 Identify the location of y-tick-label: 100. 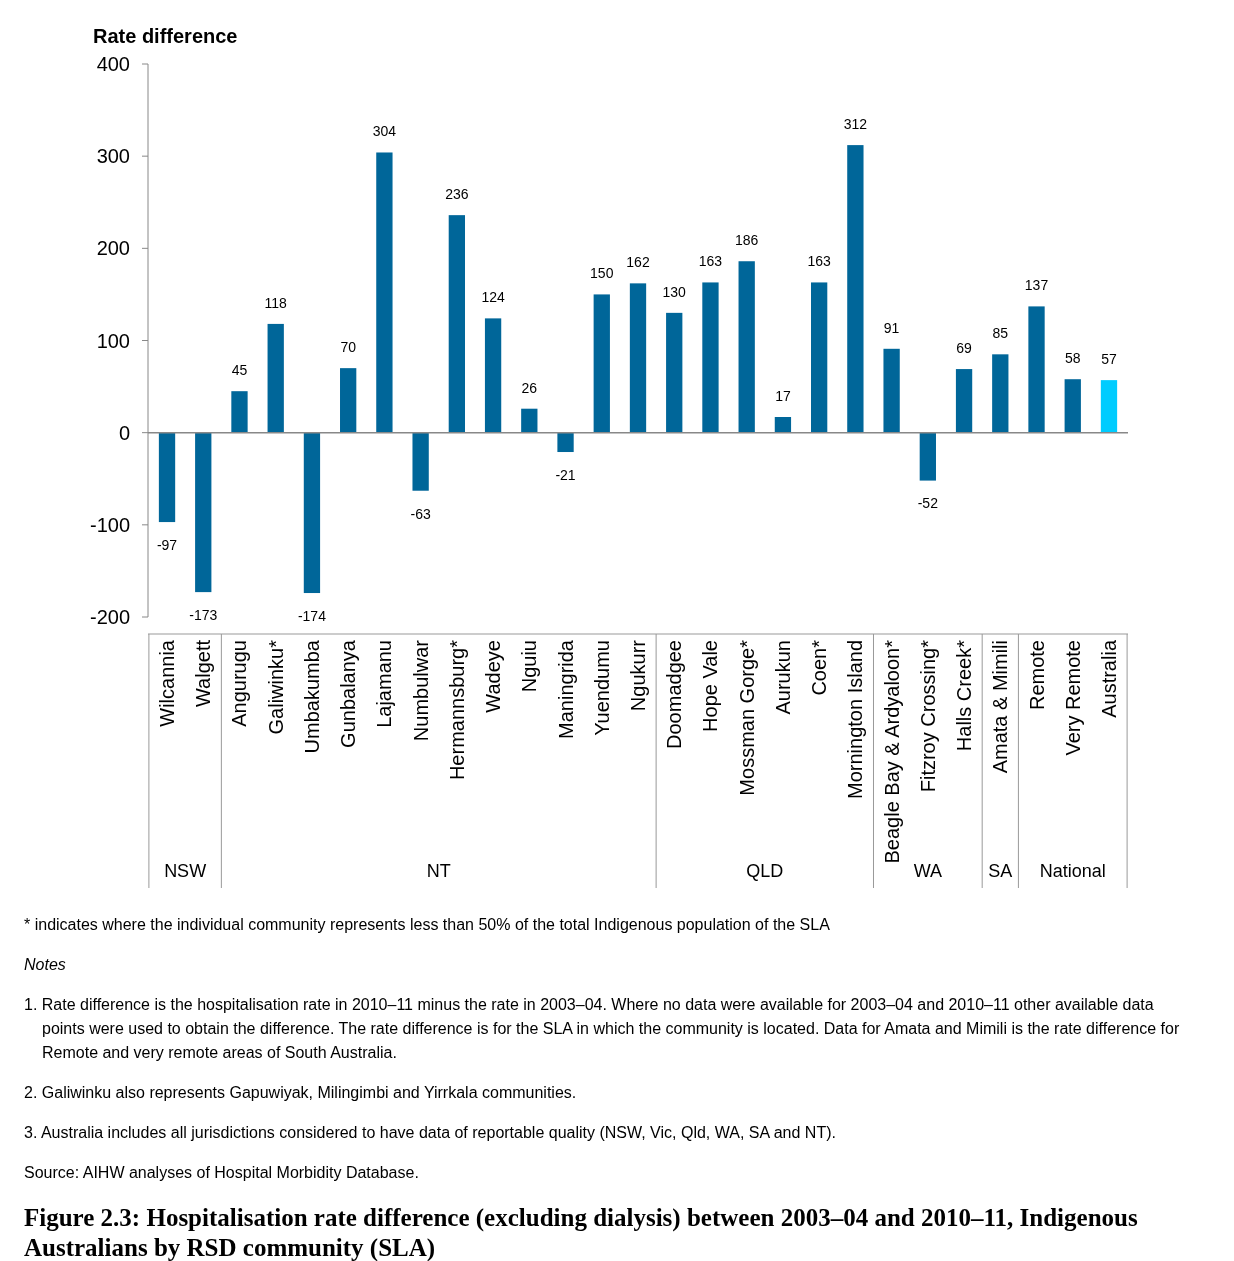
(113, 340).